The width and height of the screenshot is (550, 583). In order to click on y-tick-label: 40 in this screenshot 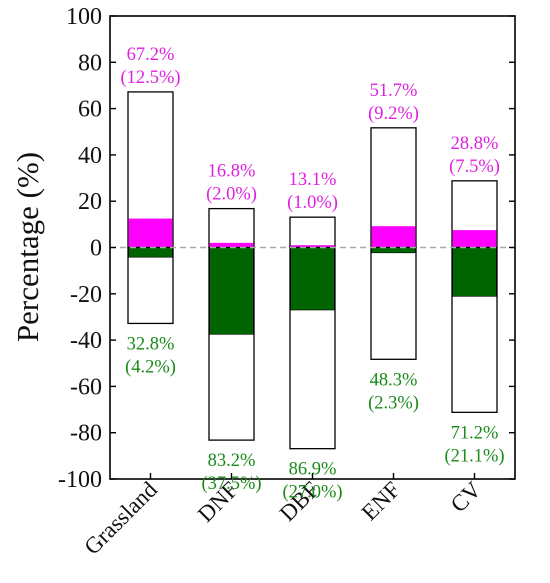, I will do `click(90, 156)`.